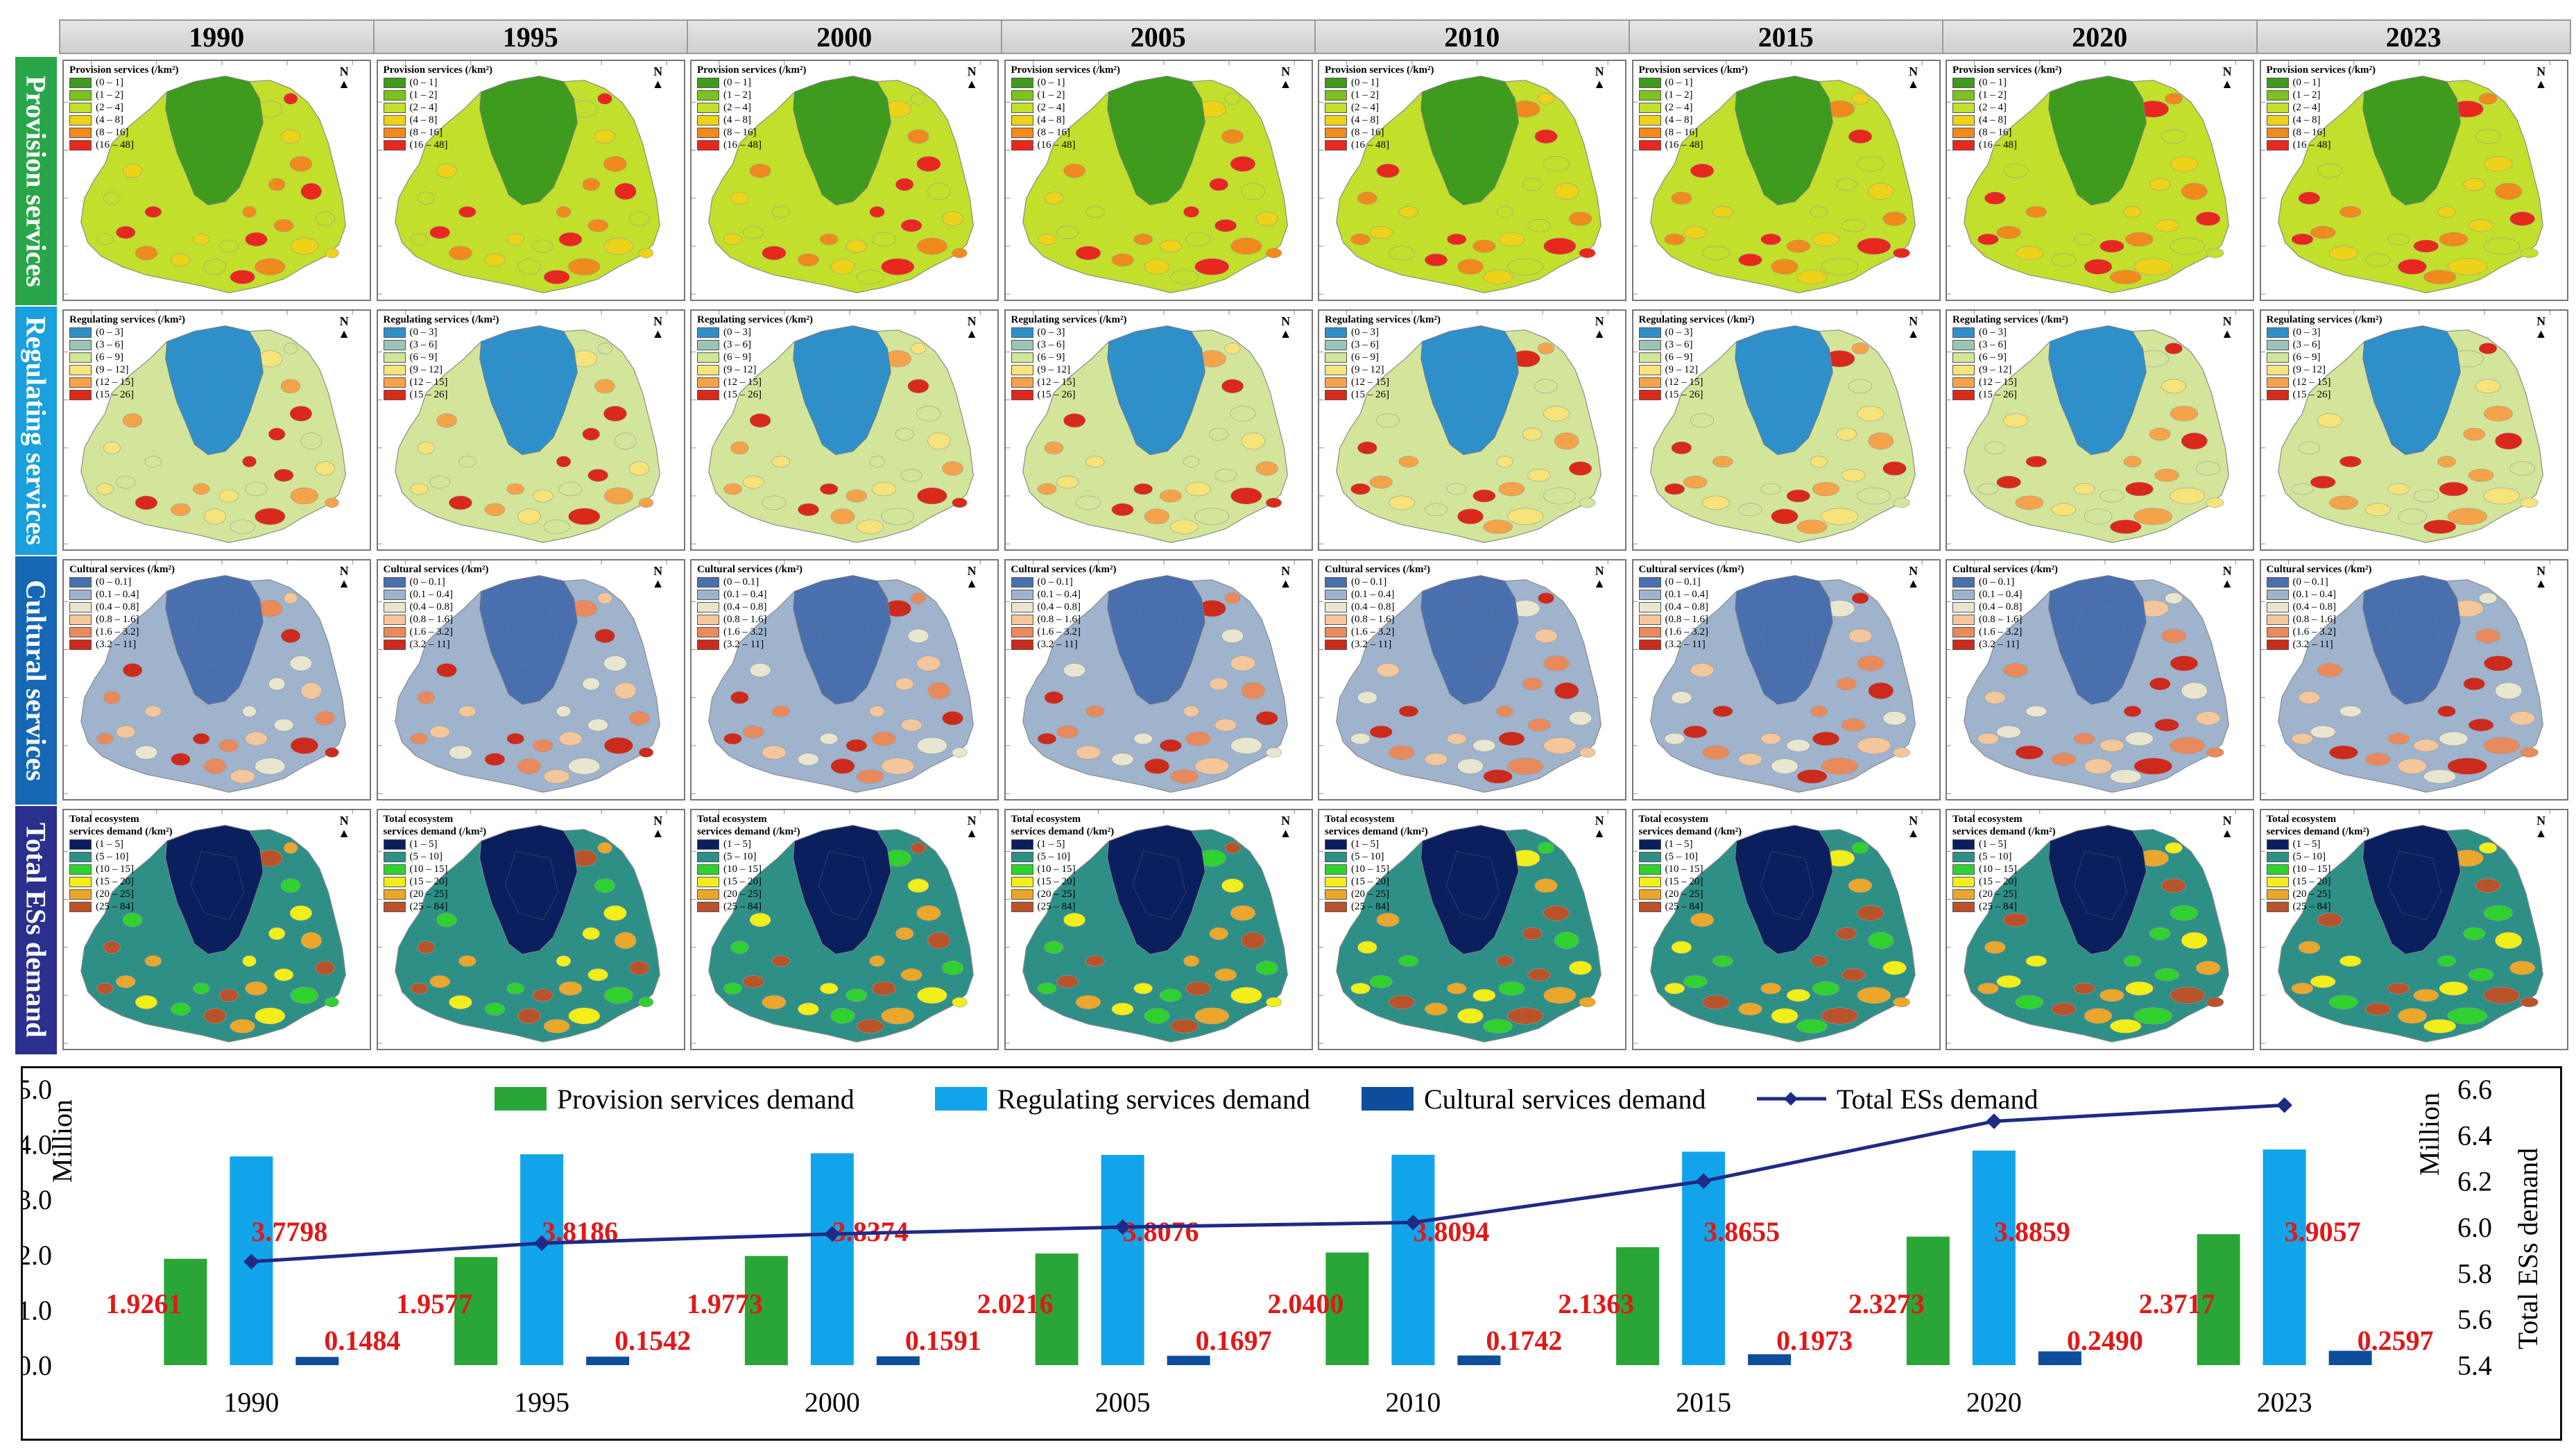 This screenshot has width=2576, height=1456. I want to click on legend-item: (9 – 12], so click(1696, 369).